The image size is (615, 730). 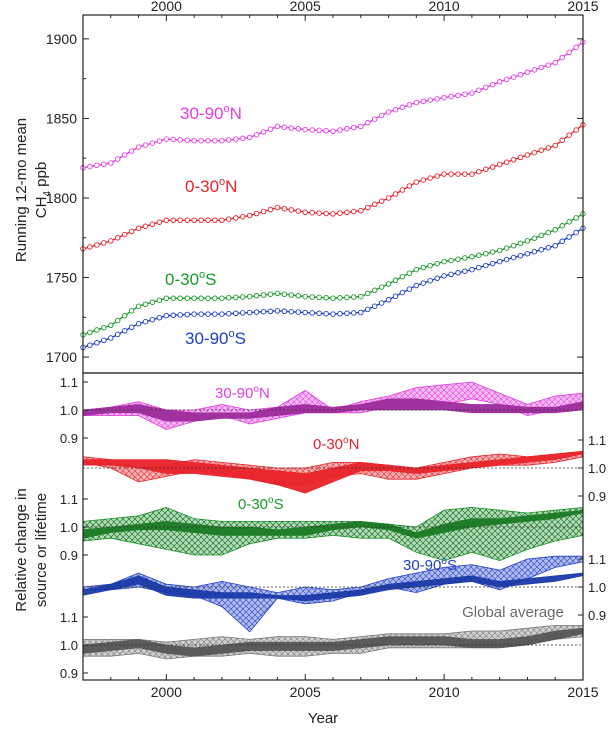 What do you see at coordinates (21, 549) in the screenshot?
I see `bottom-y-axis-label-line1: Relative change in` at bounding box center [21, 549].